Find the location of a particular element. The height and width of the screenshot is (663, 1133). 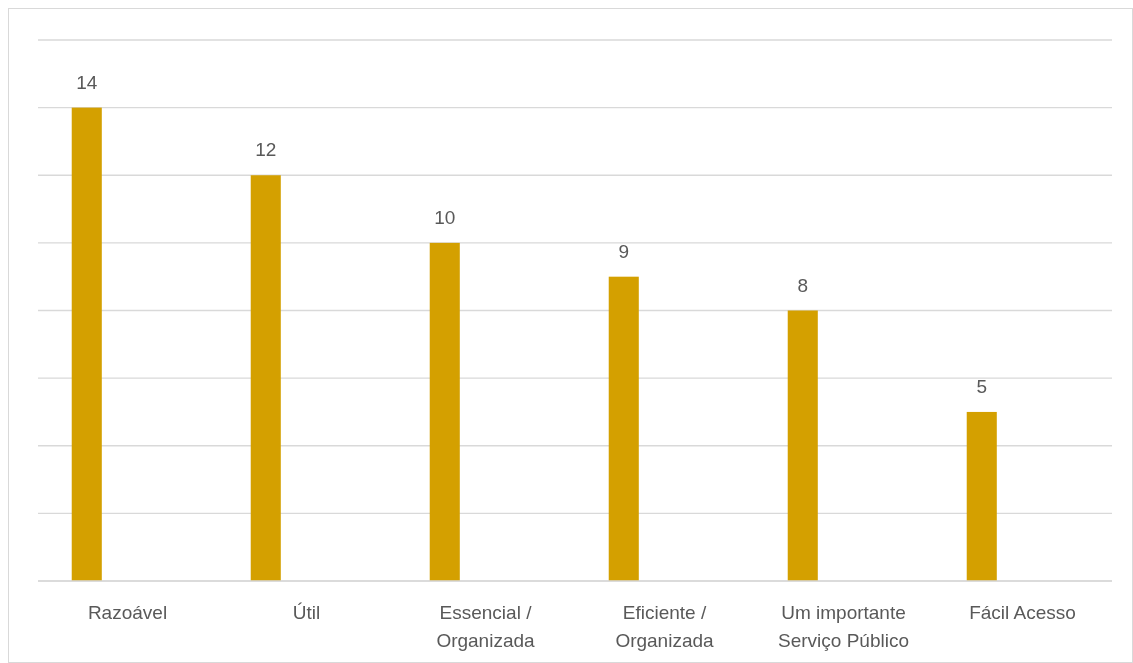

x-tick-label: Fácil Acesso is located at coordinates (1022, 612).